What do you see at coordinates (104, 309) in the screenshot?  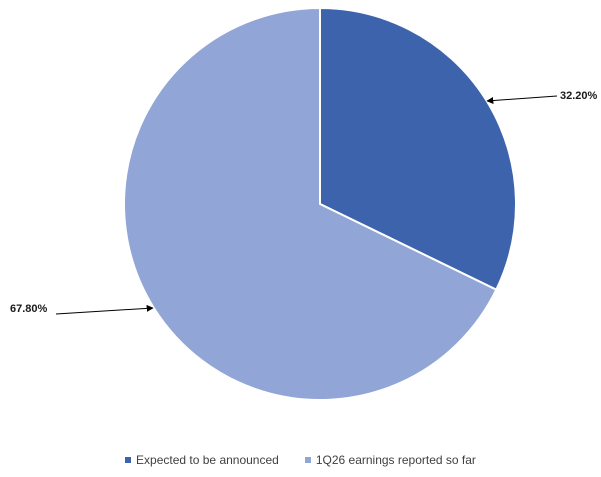 I see `leader-arrow-reported` at bounding box center [104, 309].